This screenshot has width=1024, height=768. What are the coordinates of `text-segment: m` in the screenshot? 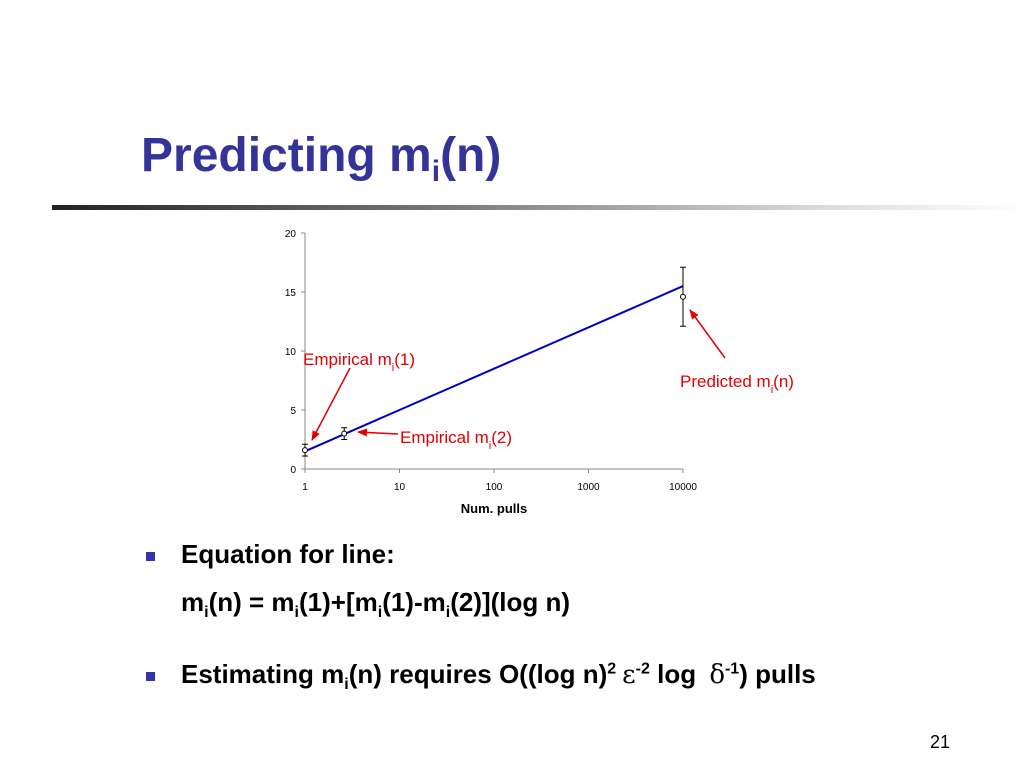 It's located at (193, 602).